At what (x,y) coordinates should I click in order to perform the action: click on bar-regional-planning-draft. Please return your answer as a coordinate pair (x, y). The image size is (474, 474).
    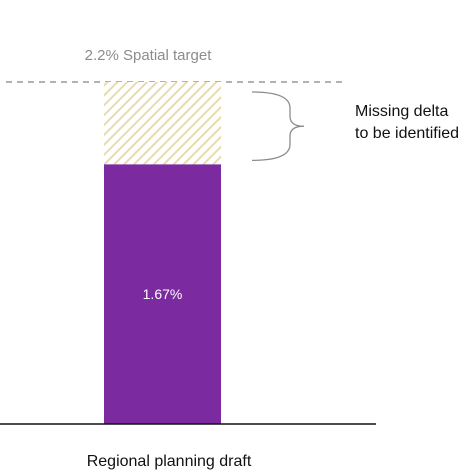
    Looking at the image, I should click on (162, 294).